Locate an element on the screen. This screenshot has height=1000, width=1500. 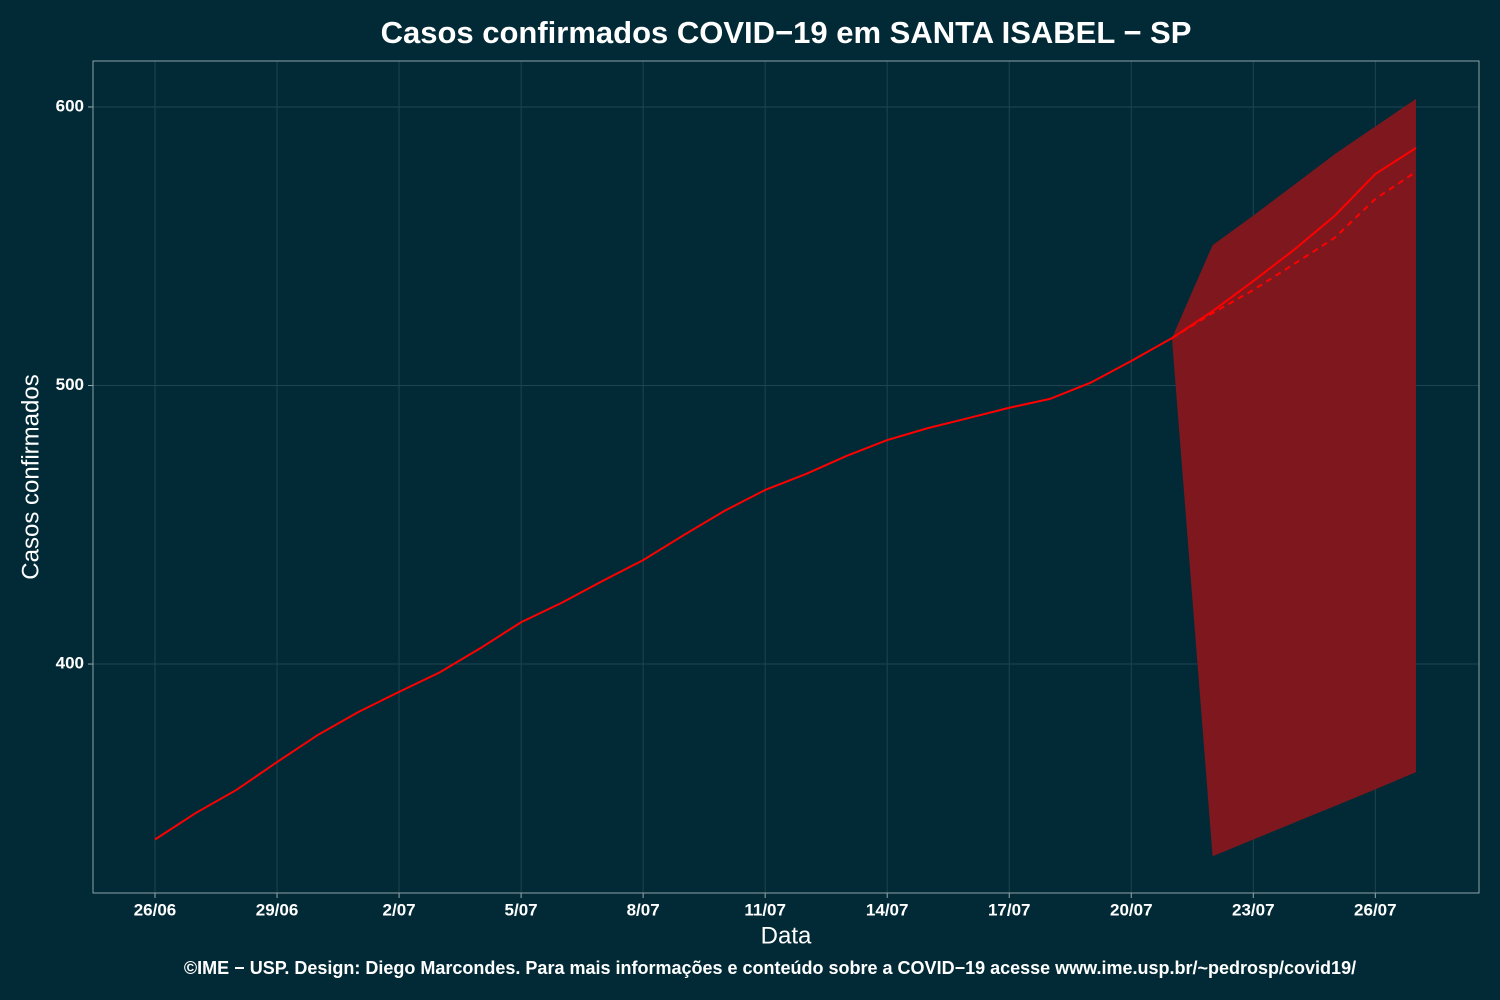
x-tick-label: 14/07 is located at coordinates (887, 909).